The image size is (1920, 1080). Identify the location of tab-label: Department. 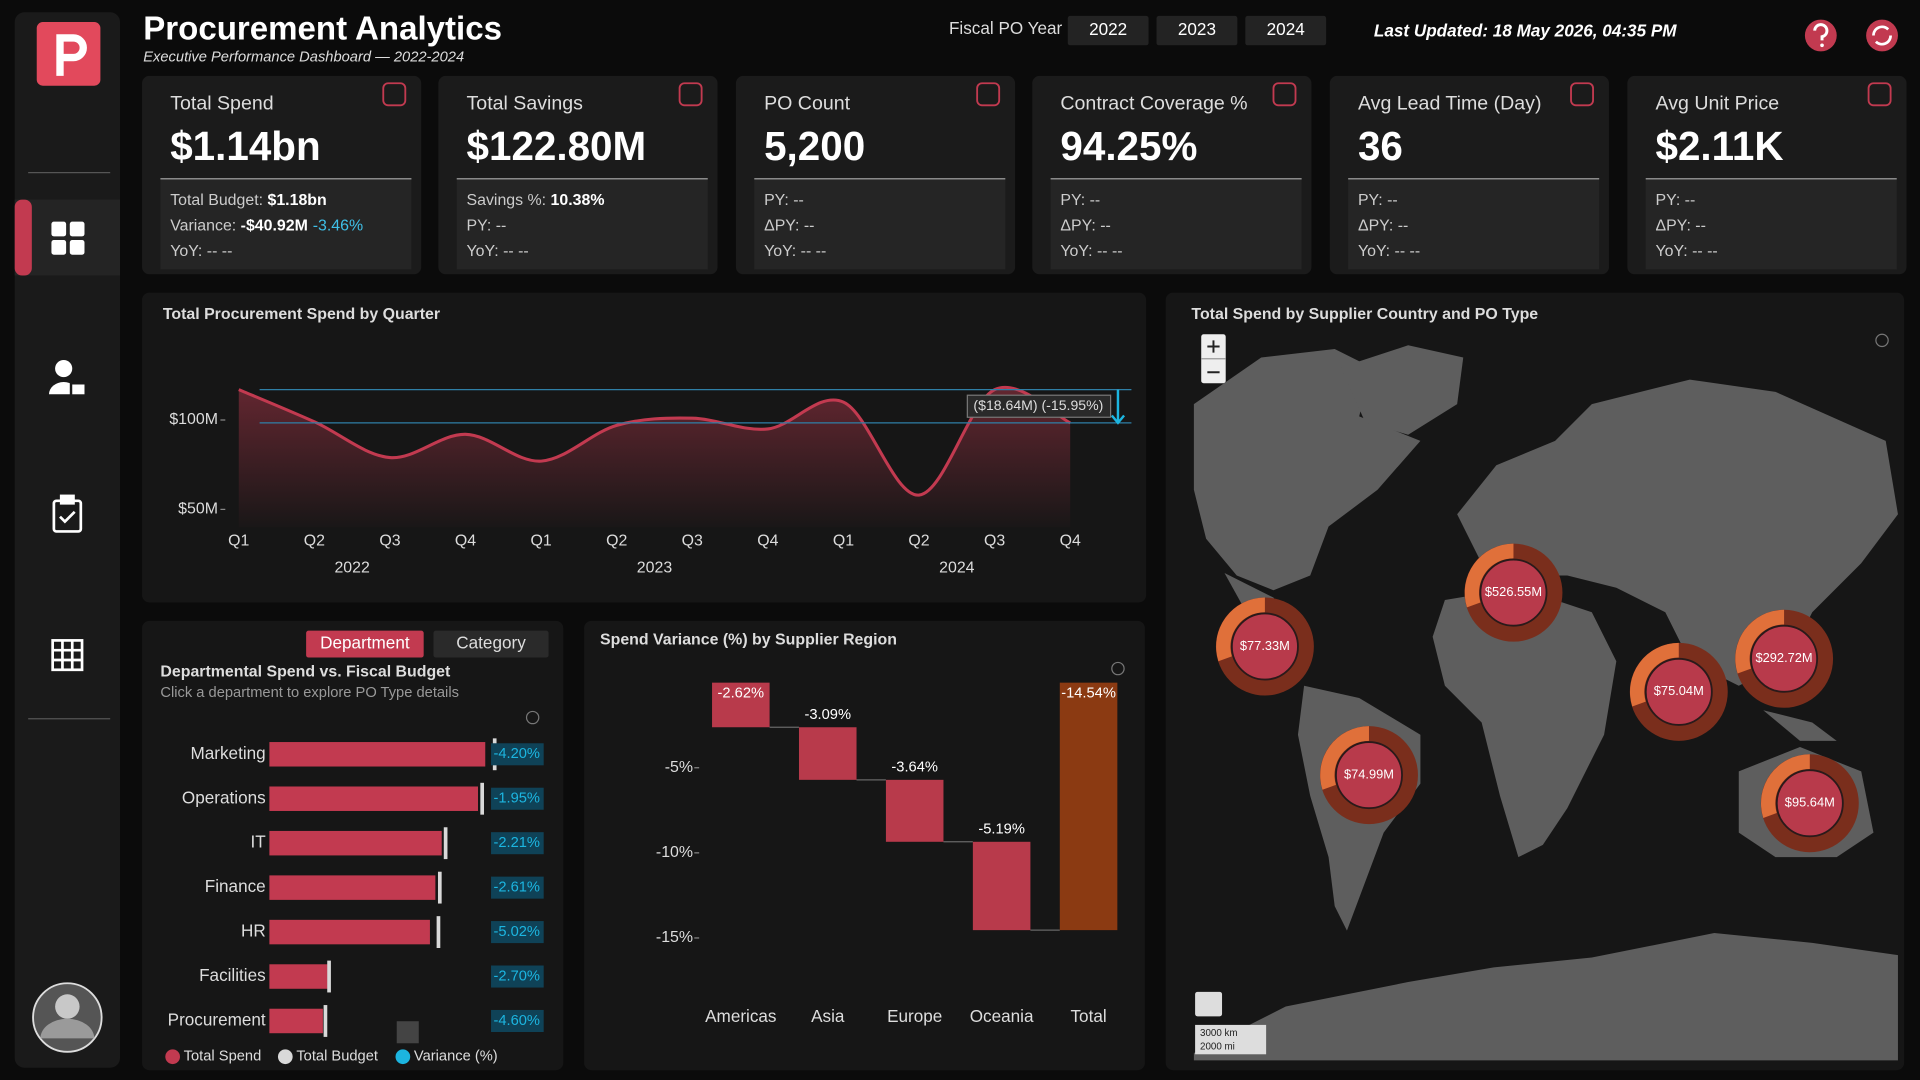
(365, 643).